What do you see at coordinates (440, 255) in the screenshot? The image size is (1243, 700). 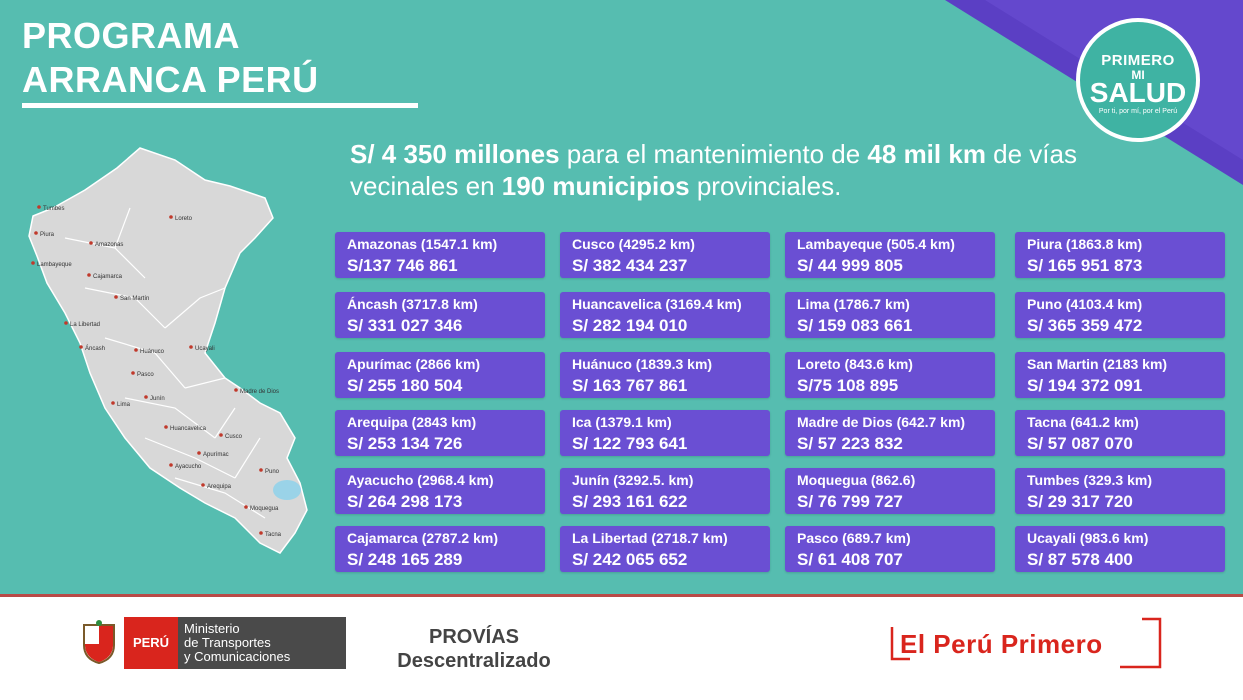 I see `region-card: Amazonas (1547.1 km) S/137 746 861` at bounding box center [440, 255].